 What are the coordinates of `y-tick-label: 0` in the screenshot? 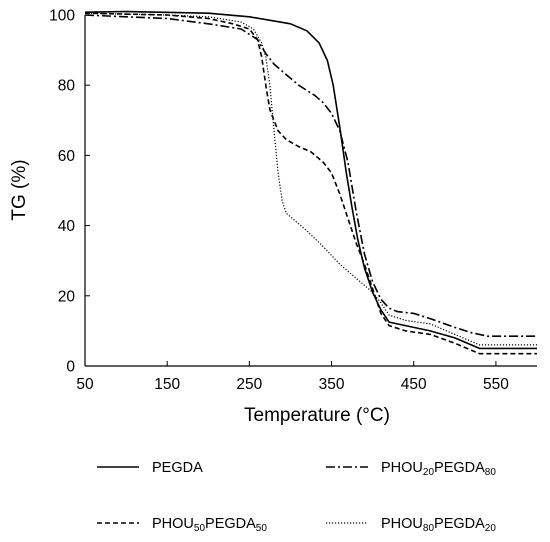 It's located at (70, 367).